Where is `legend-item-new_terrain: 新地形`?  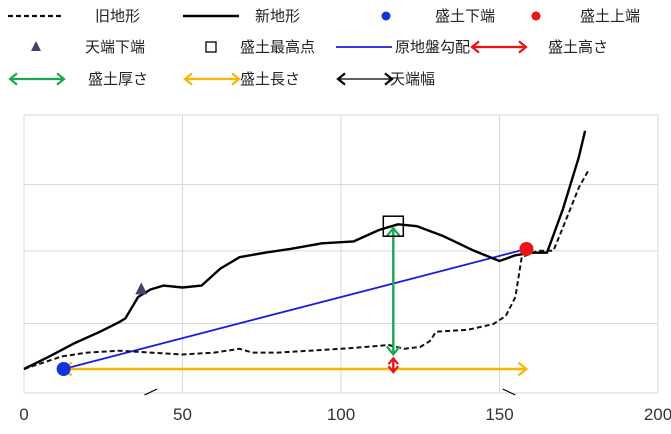 legend-item-new_terrain: 新地形 is located at coordinates (241, 16).